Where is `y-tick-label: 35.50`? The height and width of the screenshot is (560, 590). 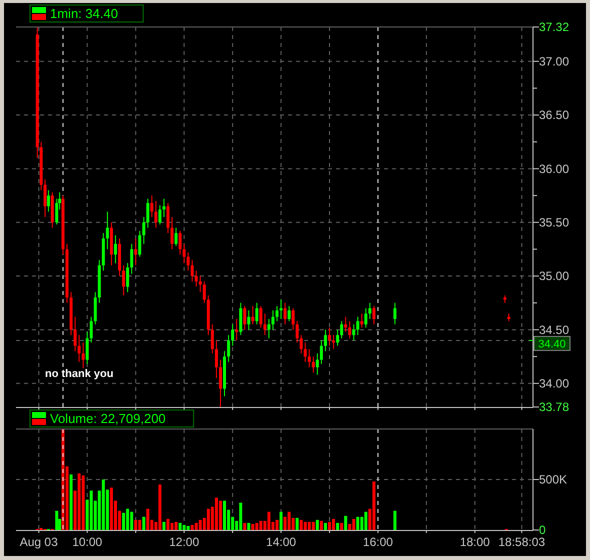
y-tick-label: 35.50 is located at coordinates (554, 223).